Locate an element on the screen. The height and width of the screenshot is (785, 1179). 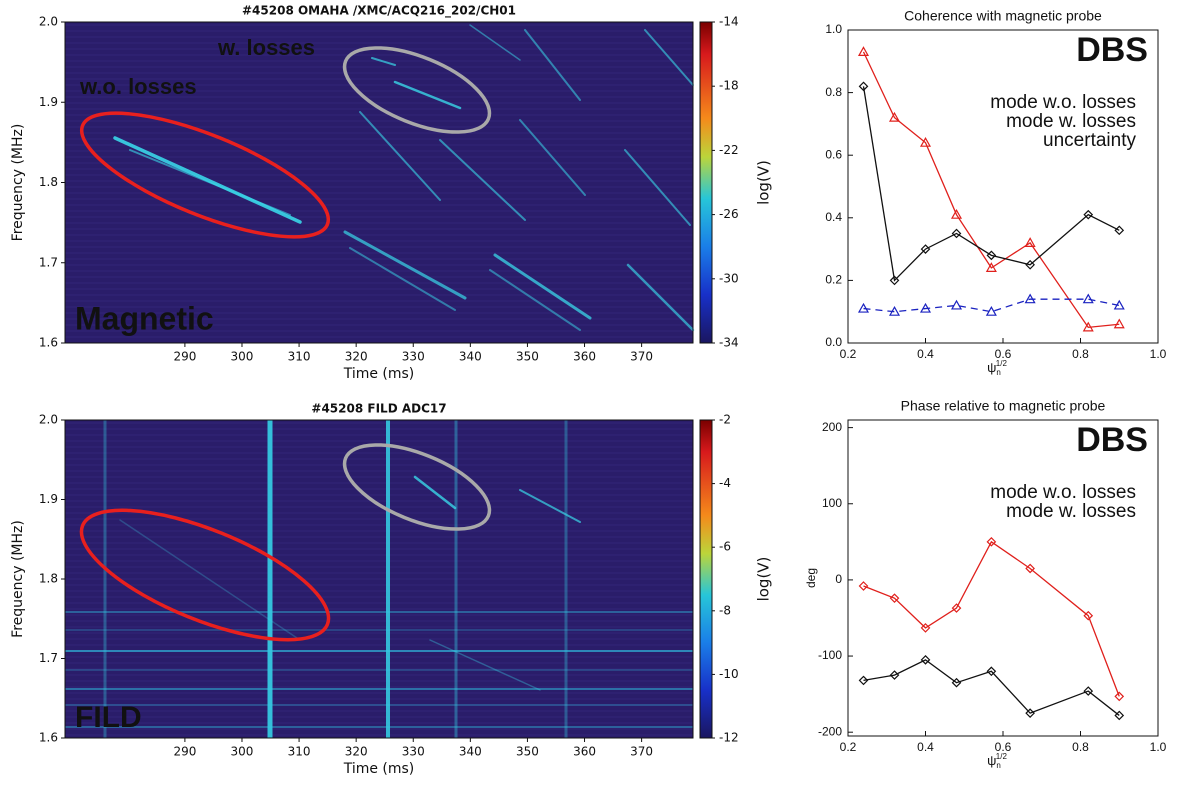
colorbar-tick-label: -12 is located at coordinates (729, 738).